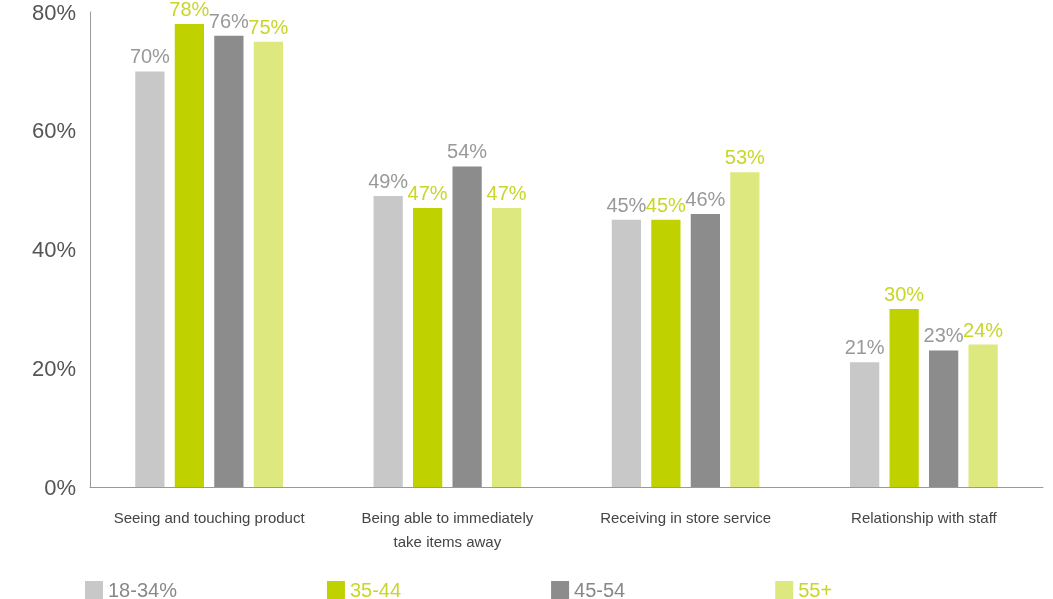 The height and width of the screenshot is (599, 1053). I want to click on x-tick-label: Being able to immediately take items away, so click(447, 529).